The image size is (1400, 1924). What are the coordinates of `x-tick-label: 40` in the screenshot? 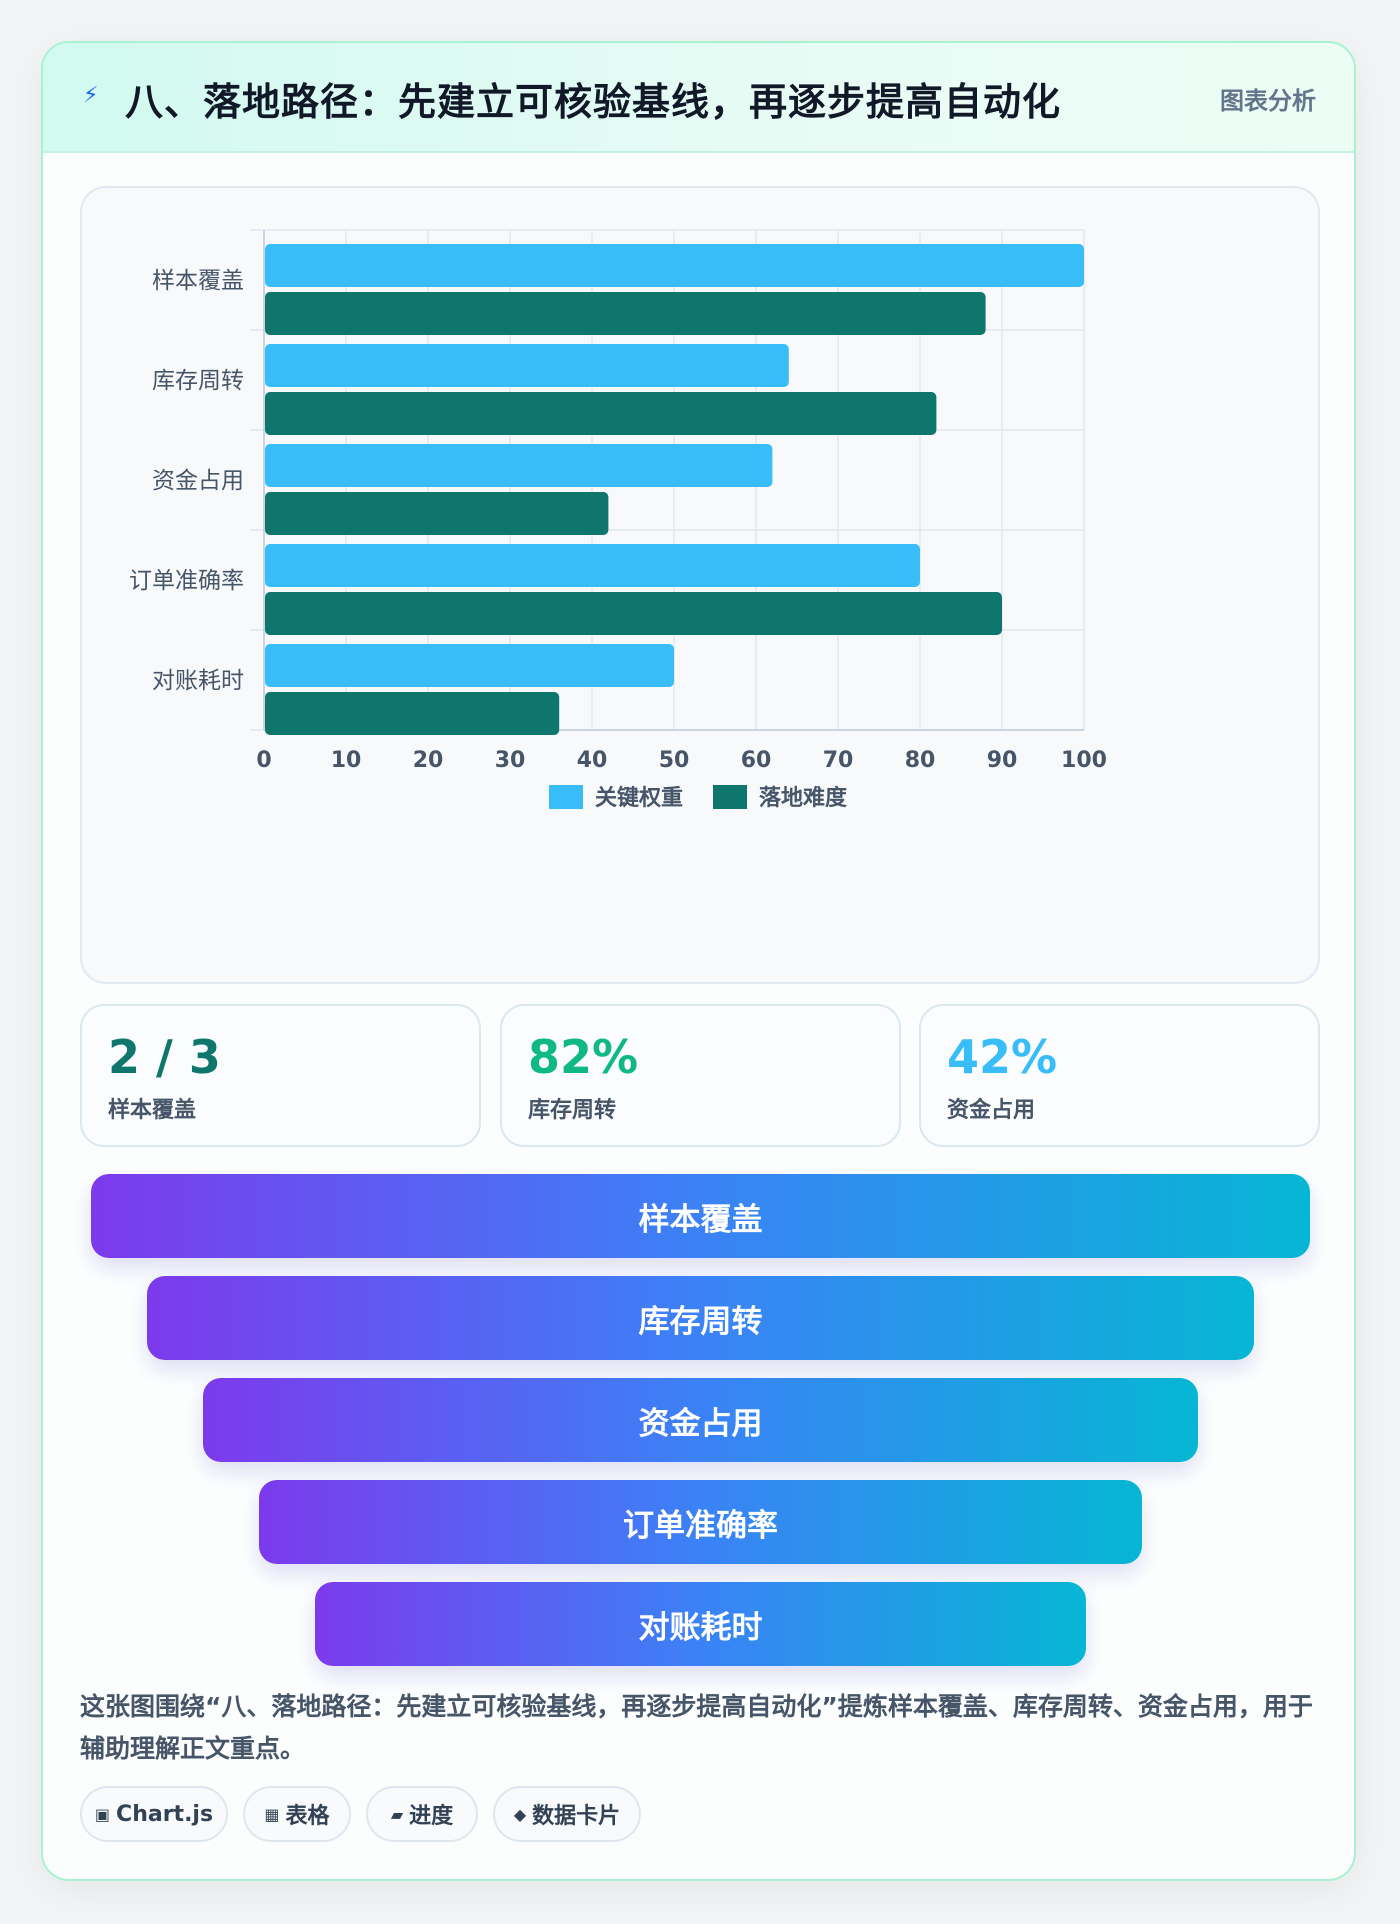 It's located at (592, 760).